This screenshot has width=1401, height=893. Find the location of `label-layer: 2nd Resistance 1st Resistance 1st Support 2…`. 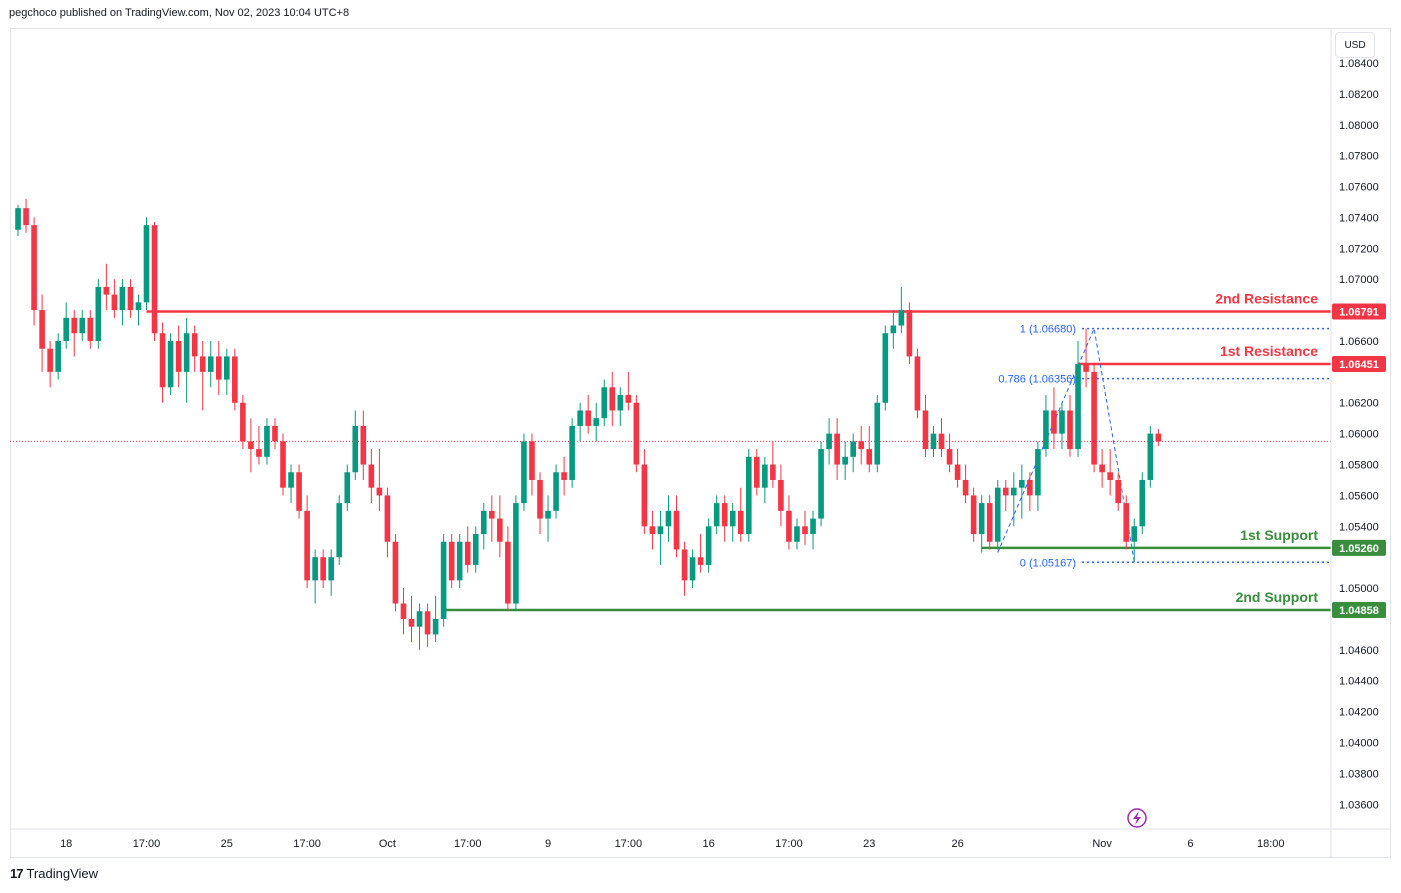

label-layer: 2nd Resistance 1st Resistance 1st Support 2… is located at coordinates (1223, 559).